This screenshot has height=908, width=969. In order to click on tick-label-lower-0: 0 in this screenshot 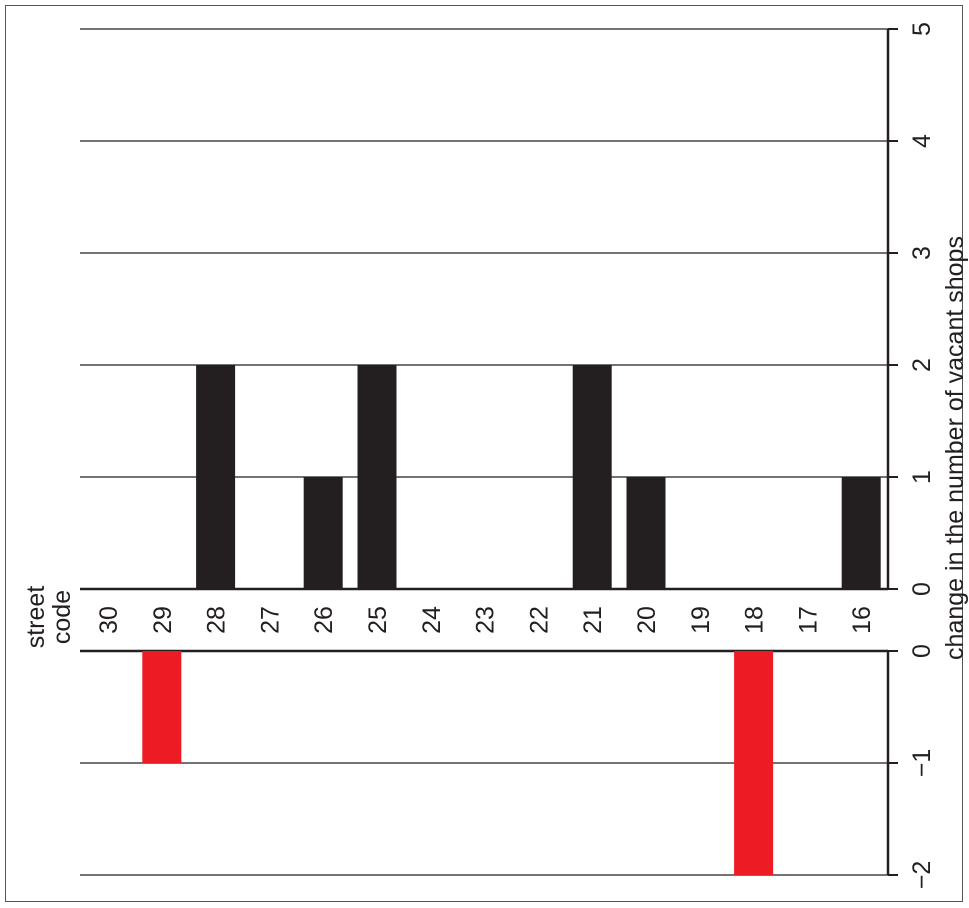, I will do `click(922, 651)`.